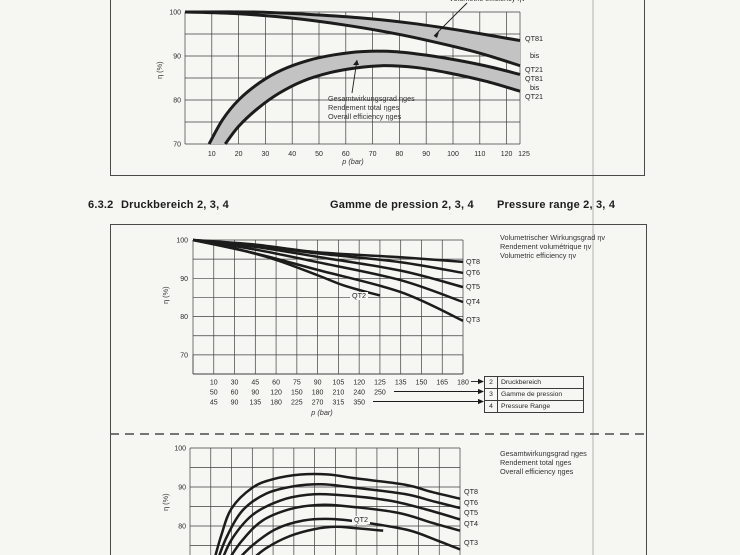 The width and height of the screenshot is (740, 555). What do you see at coordinates (491, 382) in the screenshot?
I see `legend-range2-number: 2` at bounding box center [491, 382].